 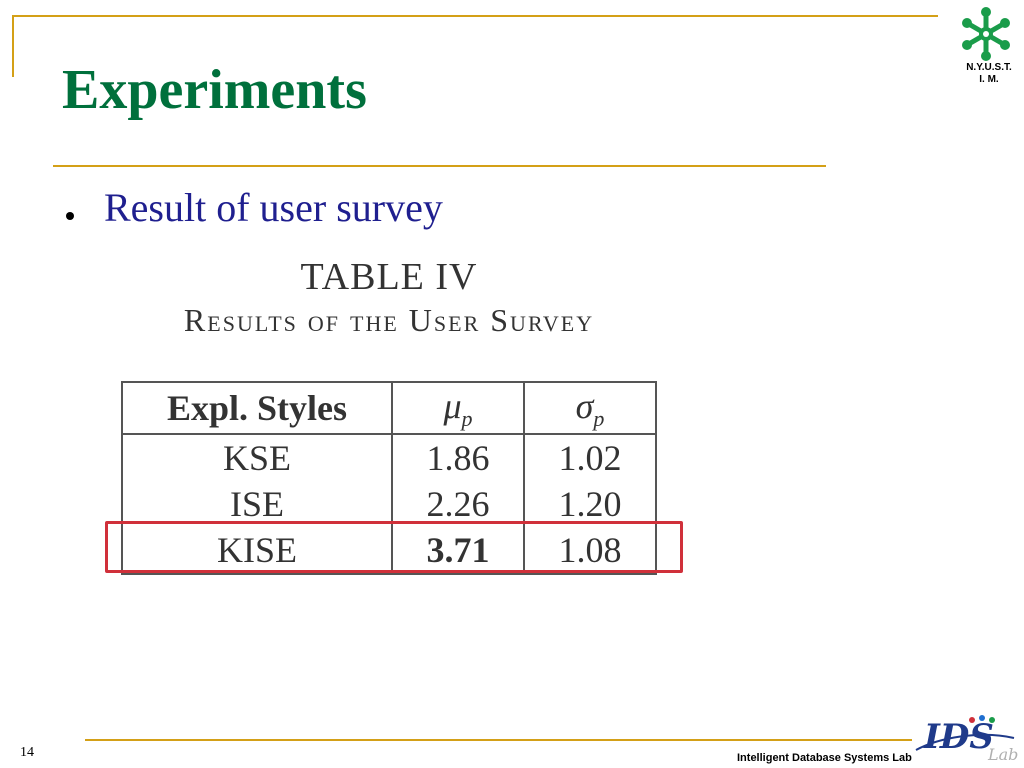 I want to click on table-header-row: Expl. Styles μp σp, so click(x=389, y=408).